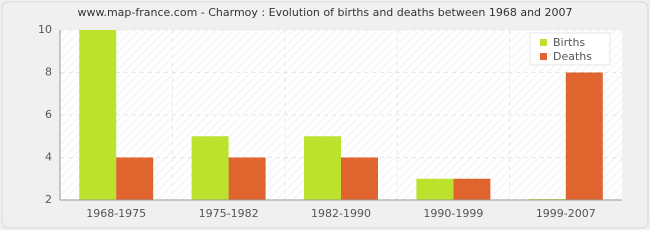 This screenshot has width=650, height=240. What do you see at coordinates (48, 72) in the screenshot?
I see `y-tick-label: 8` at bounding box center [48, 72].